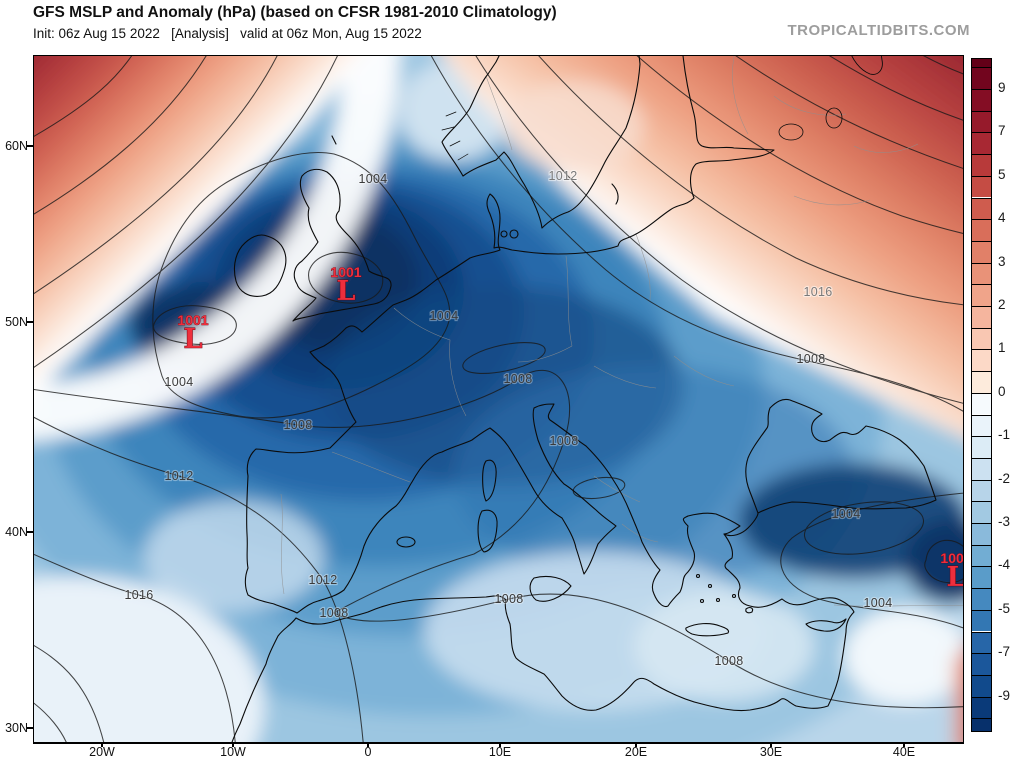 This screenshot has width=1024, height=757. Describe the element at coordinates (636, 751) in the screenshot. I see `lon-tick-label: 20E` at that location.